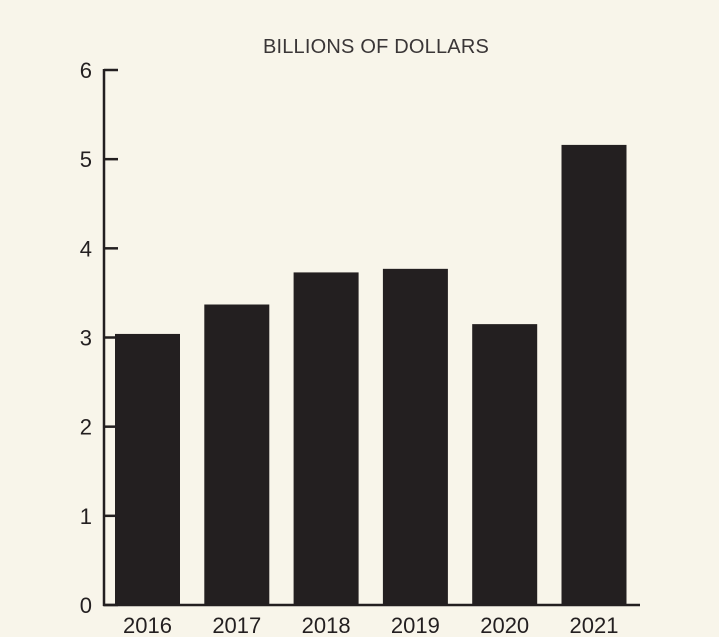  What do you see at coordinates (237, 454) in the screenshot?
I see `bar-2017` at bounding box center [237, 454].